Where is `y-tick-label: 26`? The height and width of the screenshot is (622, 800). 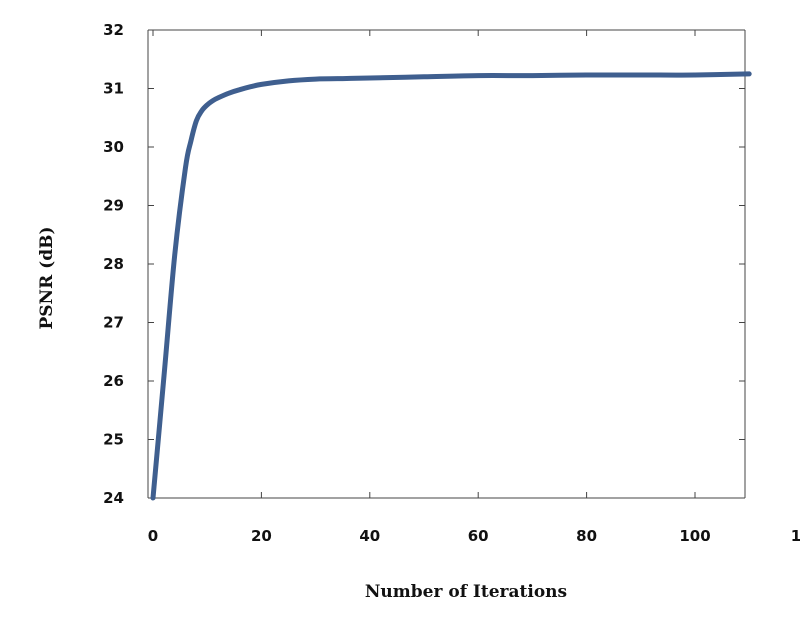
y-tick-label: 26 is located at coordinates (113, 381).